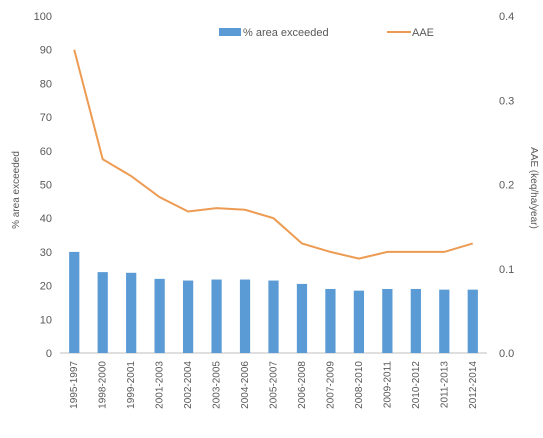  What do you see at coordinates (506, 354) in the screenshot?
I see `y2-tick-label: 0.0` at bounding box center [506, 354].